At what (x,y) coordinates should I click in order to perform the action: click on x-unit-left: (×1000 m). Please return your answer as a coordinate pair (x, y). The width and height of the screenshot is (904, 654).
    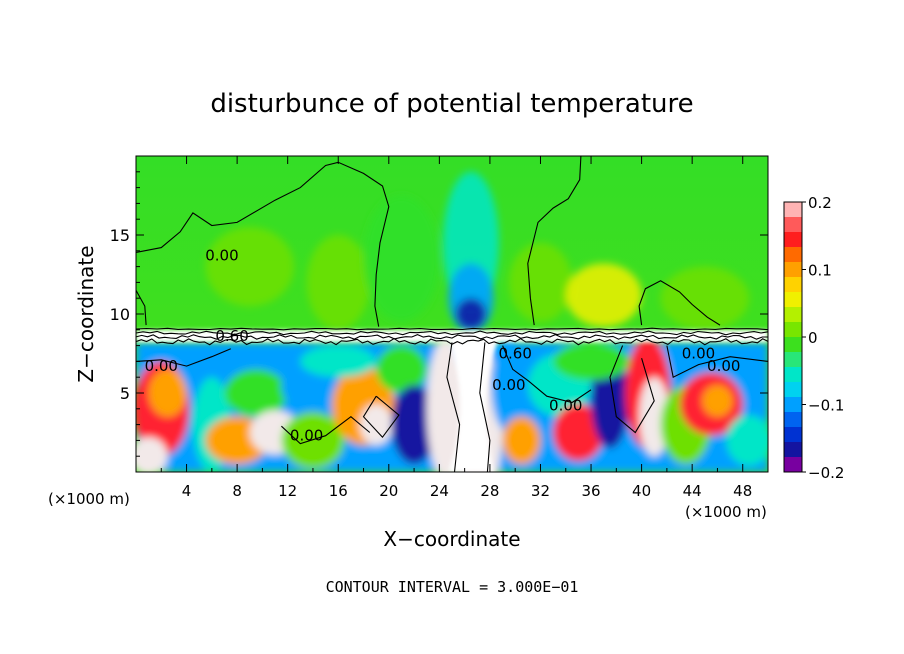
    Looking at the image, I should click on (89, 499).